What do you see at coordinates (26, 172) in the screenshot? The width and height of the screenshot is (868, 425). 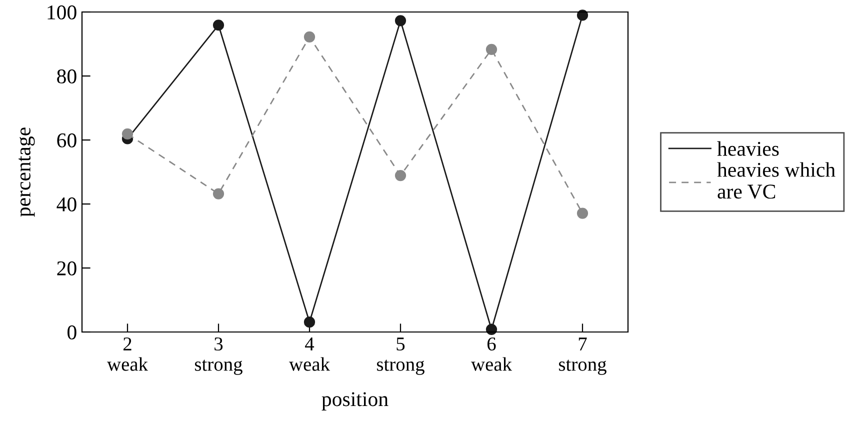 I see `y-axis-title: percentage` at bounding box center [26, 172].